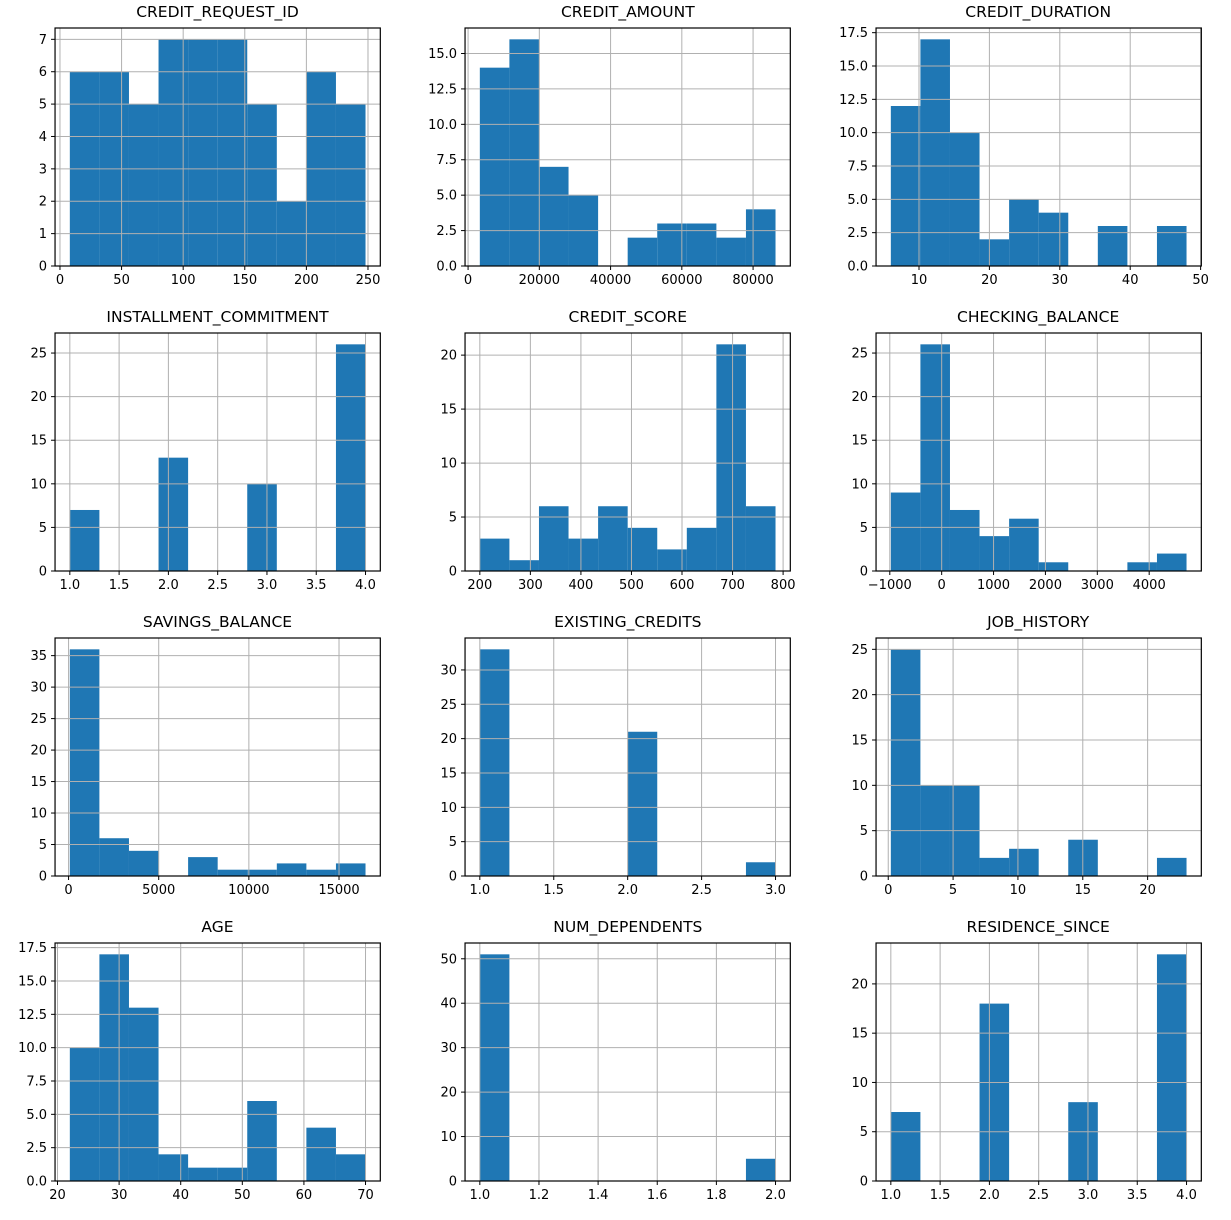 The height and width of the screenshot is (1220, 1231). Describe the element at coordinates (1038, 927) in the screenshot. I see `chart-title: RESIDENCE_SINCE` at that location.